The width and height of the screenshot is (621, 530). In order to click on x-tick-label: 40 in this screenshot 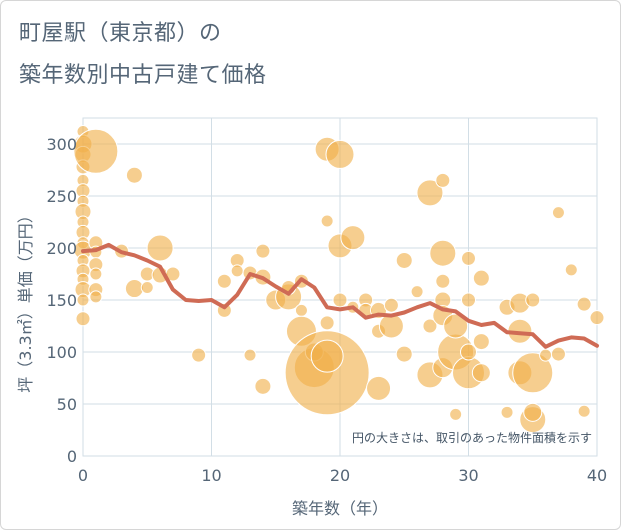, I will do `click(597, 475)`.